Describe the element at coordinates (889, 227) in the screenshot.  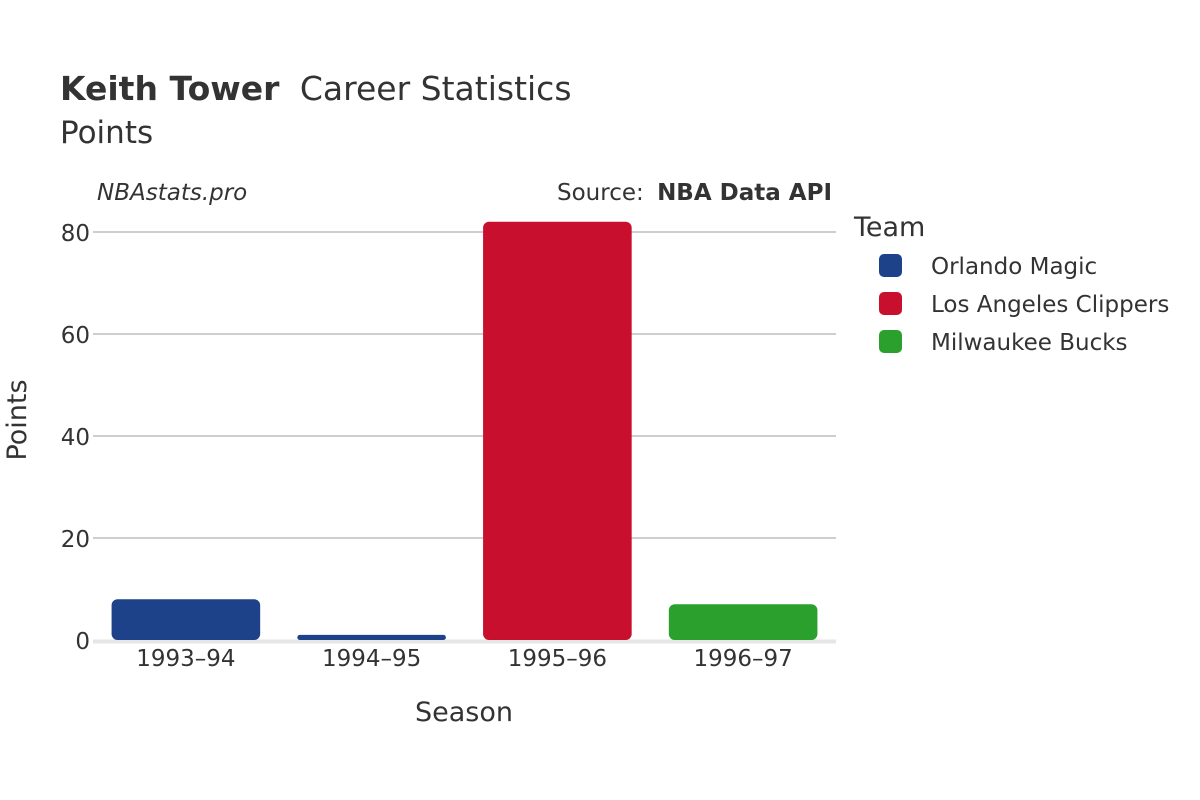
I see `legend-title: Team` at that location.